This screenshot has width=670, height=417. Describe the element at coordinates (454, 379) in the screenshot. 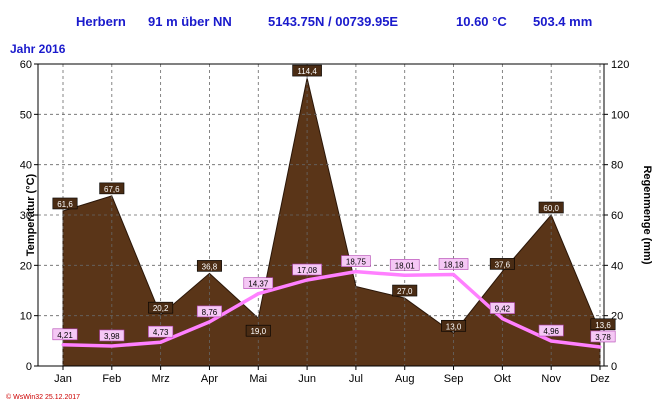

I see `x-axis-tick-label: Sep` at that location.